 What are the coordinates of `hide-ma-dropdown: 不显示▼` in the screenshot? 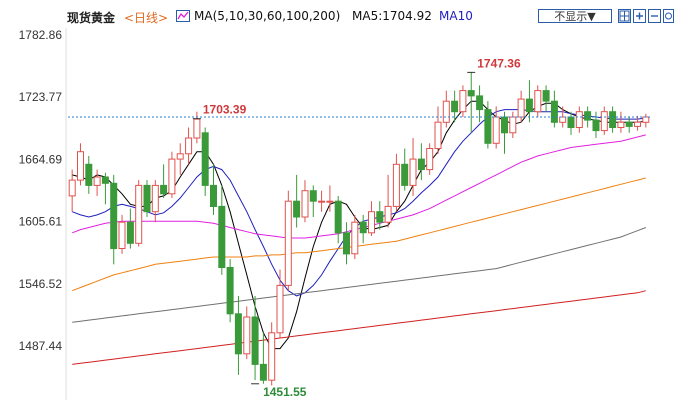 It's located at (575, 16).